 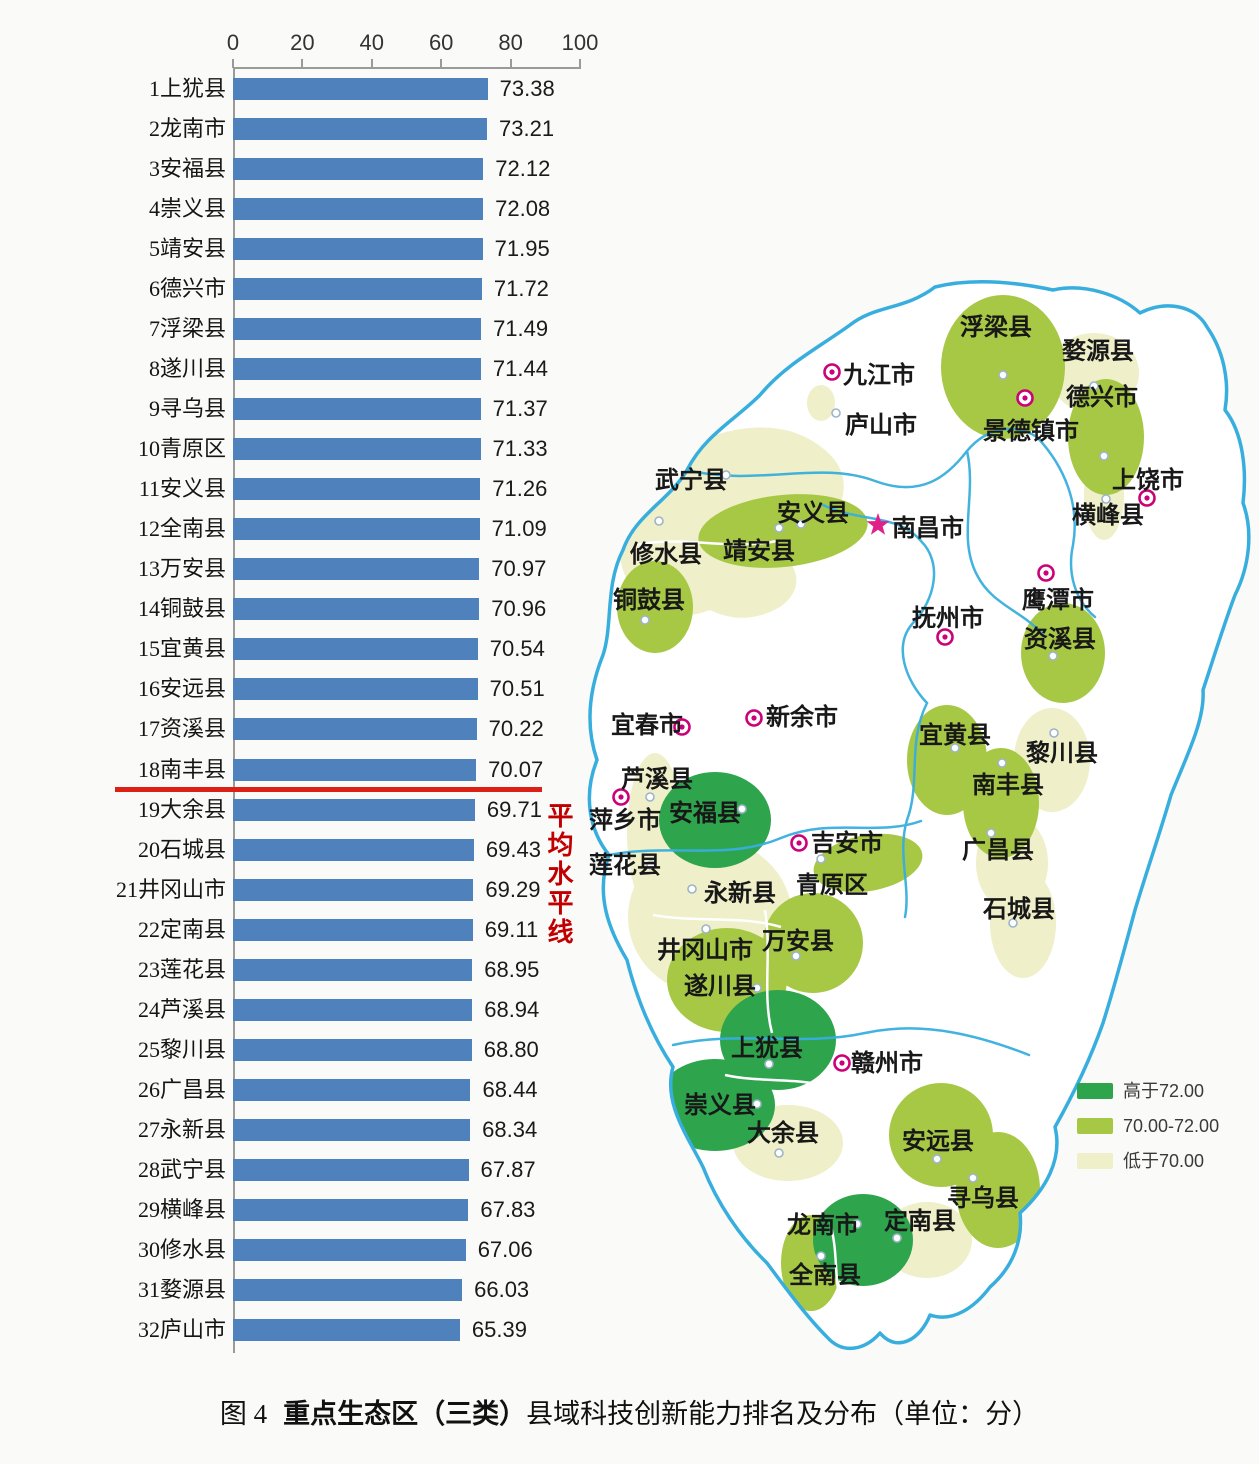 I want to click on map-label: 万安县, so click(x=798, y=941).